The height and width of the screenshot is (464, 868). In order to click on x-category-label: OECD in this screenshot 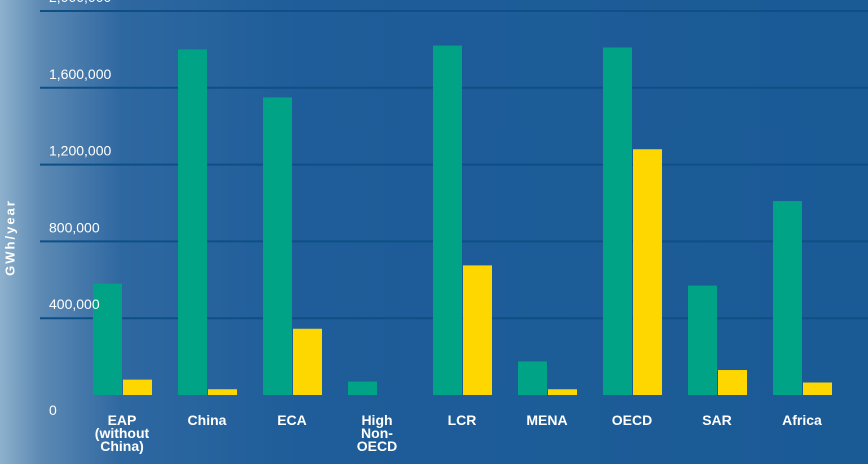, I will do `click(632, 420)`.